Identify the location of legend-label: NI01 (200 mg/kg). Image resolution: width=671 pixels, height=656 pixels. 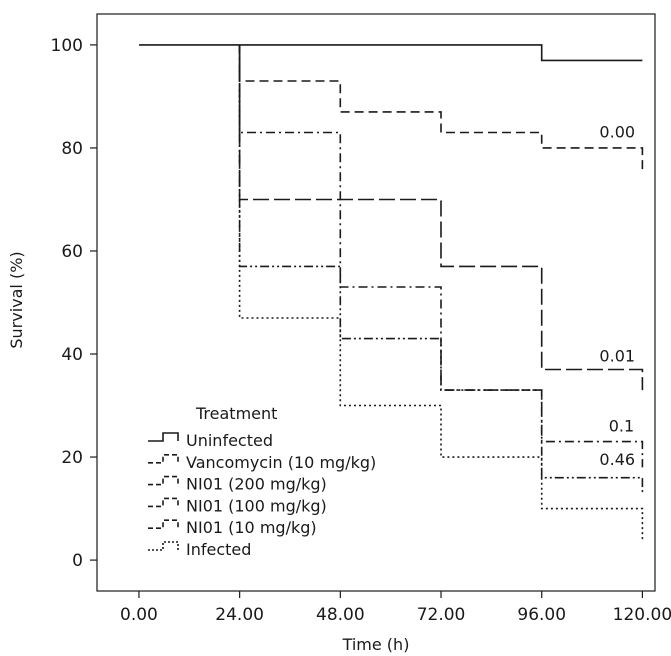
(256, 484).